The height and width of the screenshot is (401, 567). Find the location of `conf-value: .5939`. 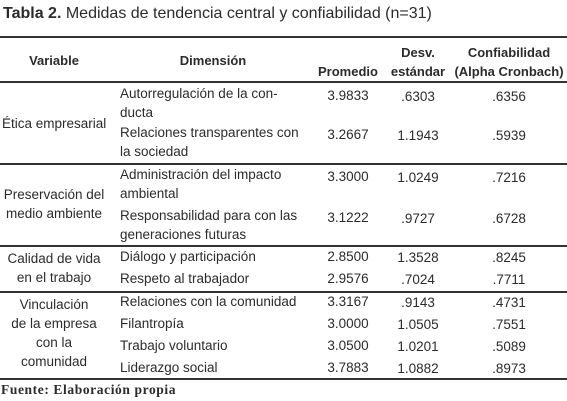

conf-value: .5939 is located at coordinates (509, 135).